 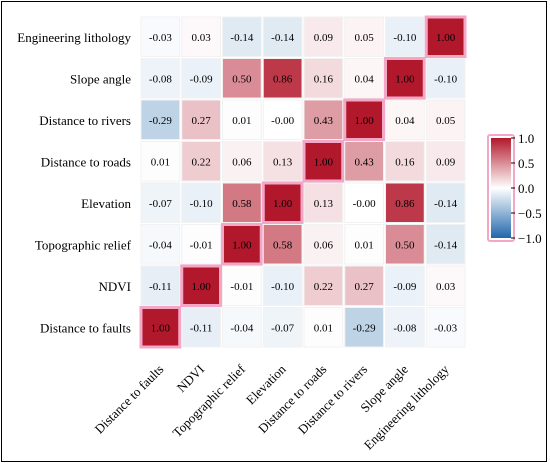 What do you see at coordinates (208, 400) in the screenshot?
I see `x-axis-label: Topographic relief` at bounding box center [208, 400].